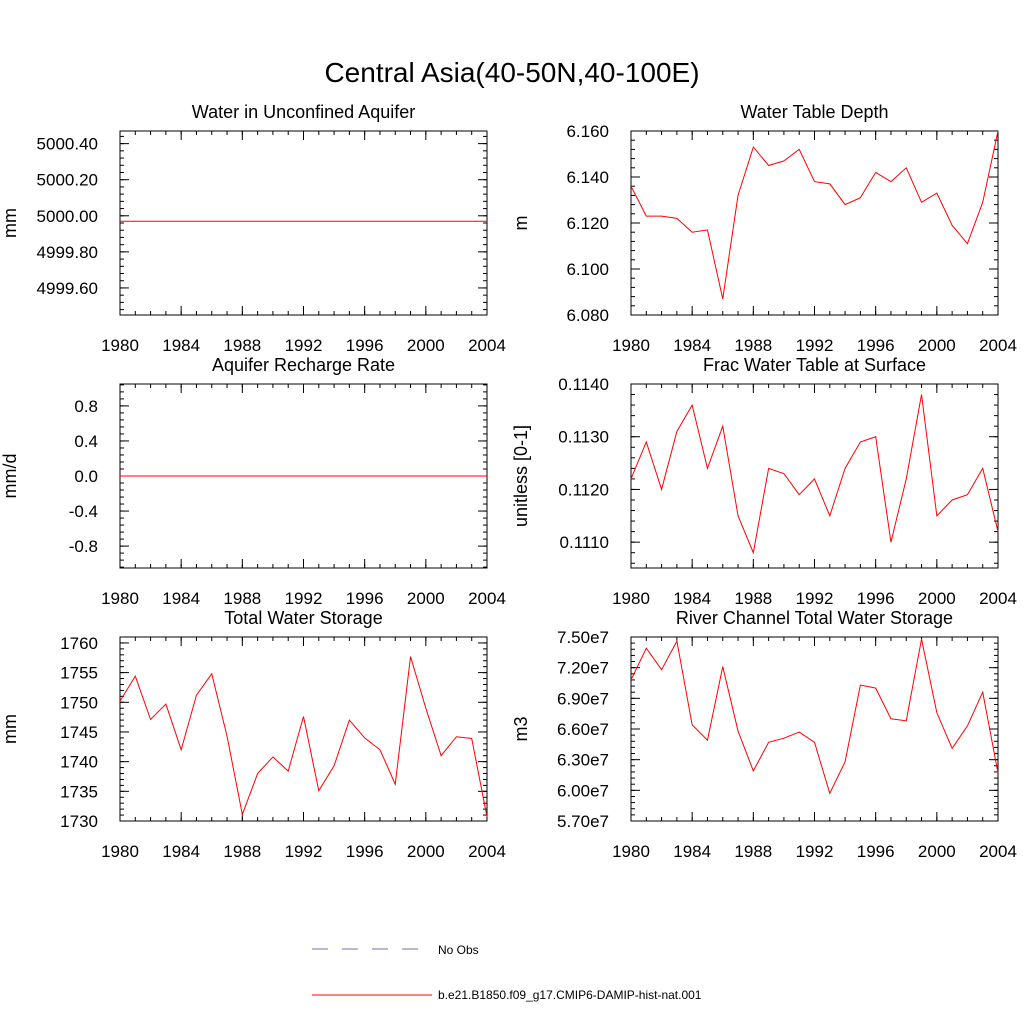  Describe the element at coordinates (521, 223) in the screenshot. I see `y-axis-label: m` at that location.